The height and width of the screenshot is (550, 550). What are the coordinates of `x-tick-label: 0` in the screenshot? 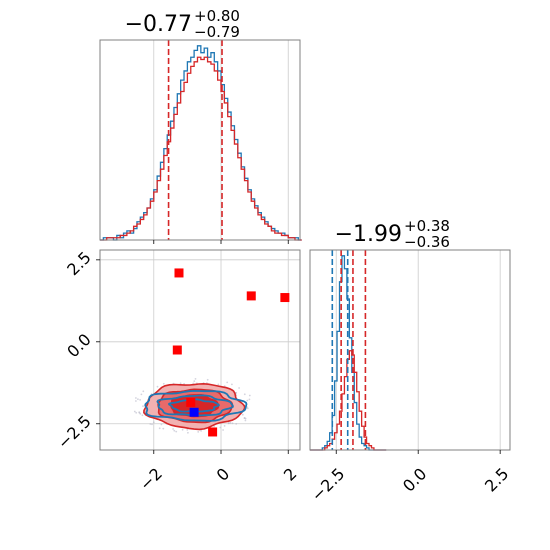 It's located at (223, 474).